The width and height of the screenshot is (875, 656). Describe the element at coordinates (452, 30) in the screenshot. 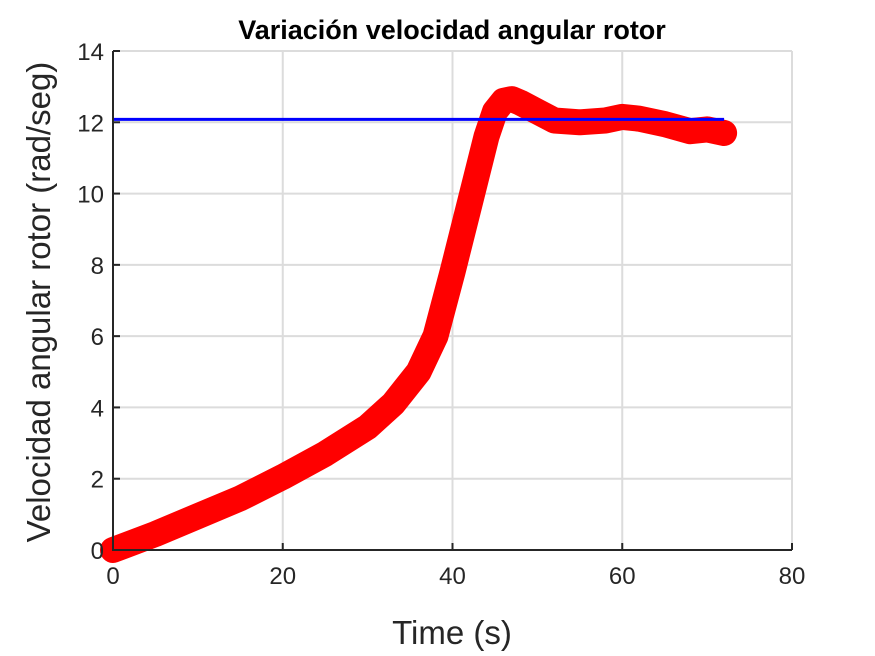

I see `chart-title: Variación velocidad angular rotor` at that location.